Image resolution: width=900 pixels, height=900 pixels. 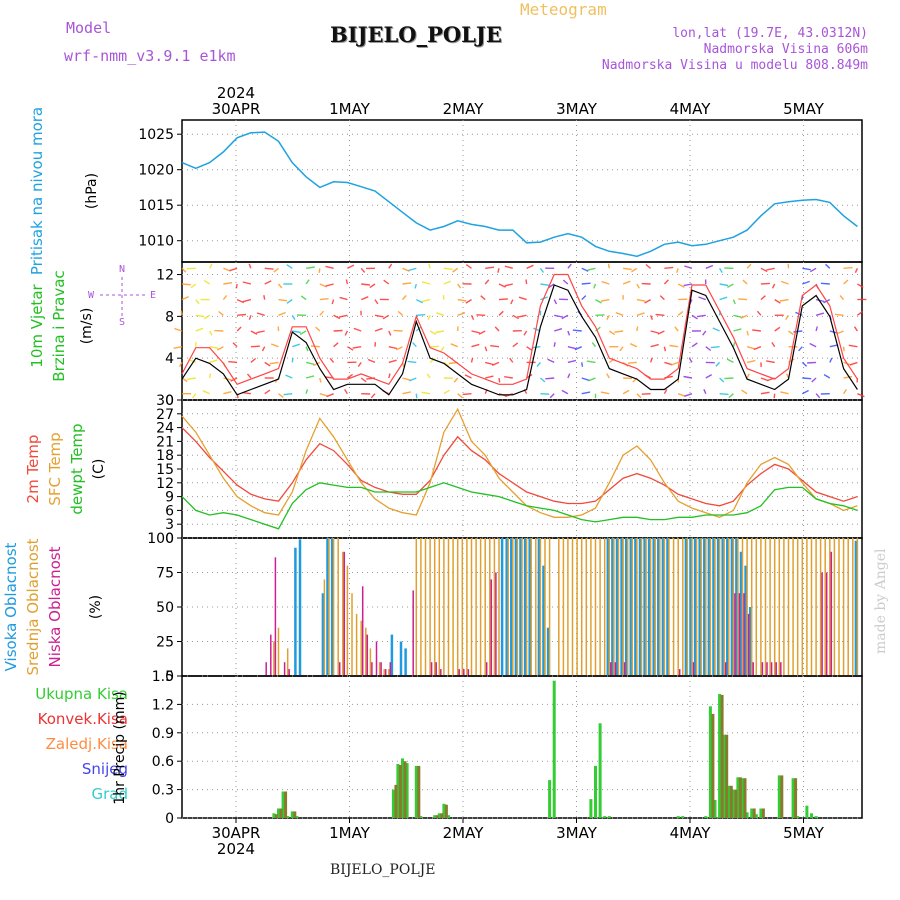 What do you see at coordinates (169, 677) in the screenshot?
I see `y-tick-label: 0` at bounding box center [169, 677].